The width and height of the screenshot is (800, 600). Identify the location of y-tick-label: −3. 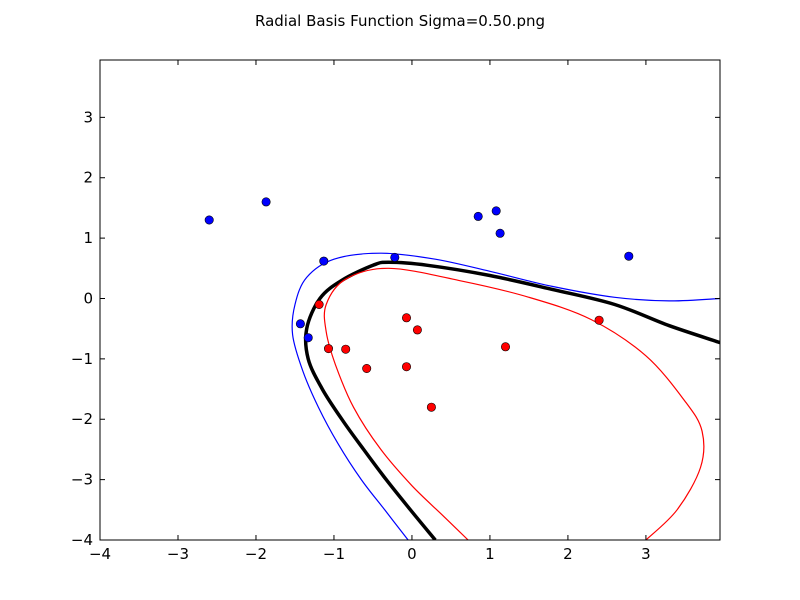
(82, 480).